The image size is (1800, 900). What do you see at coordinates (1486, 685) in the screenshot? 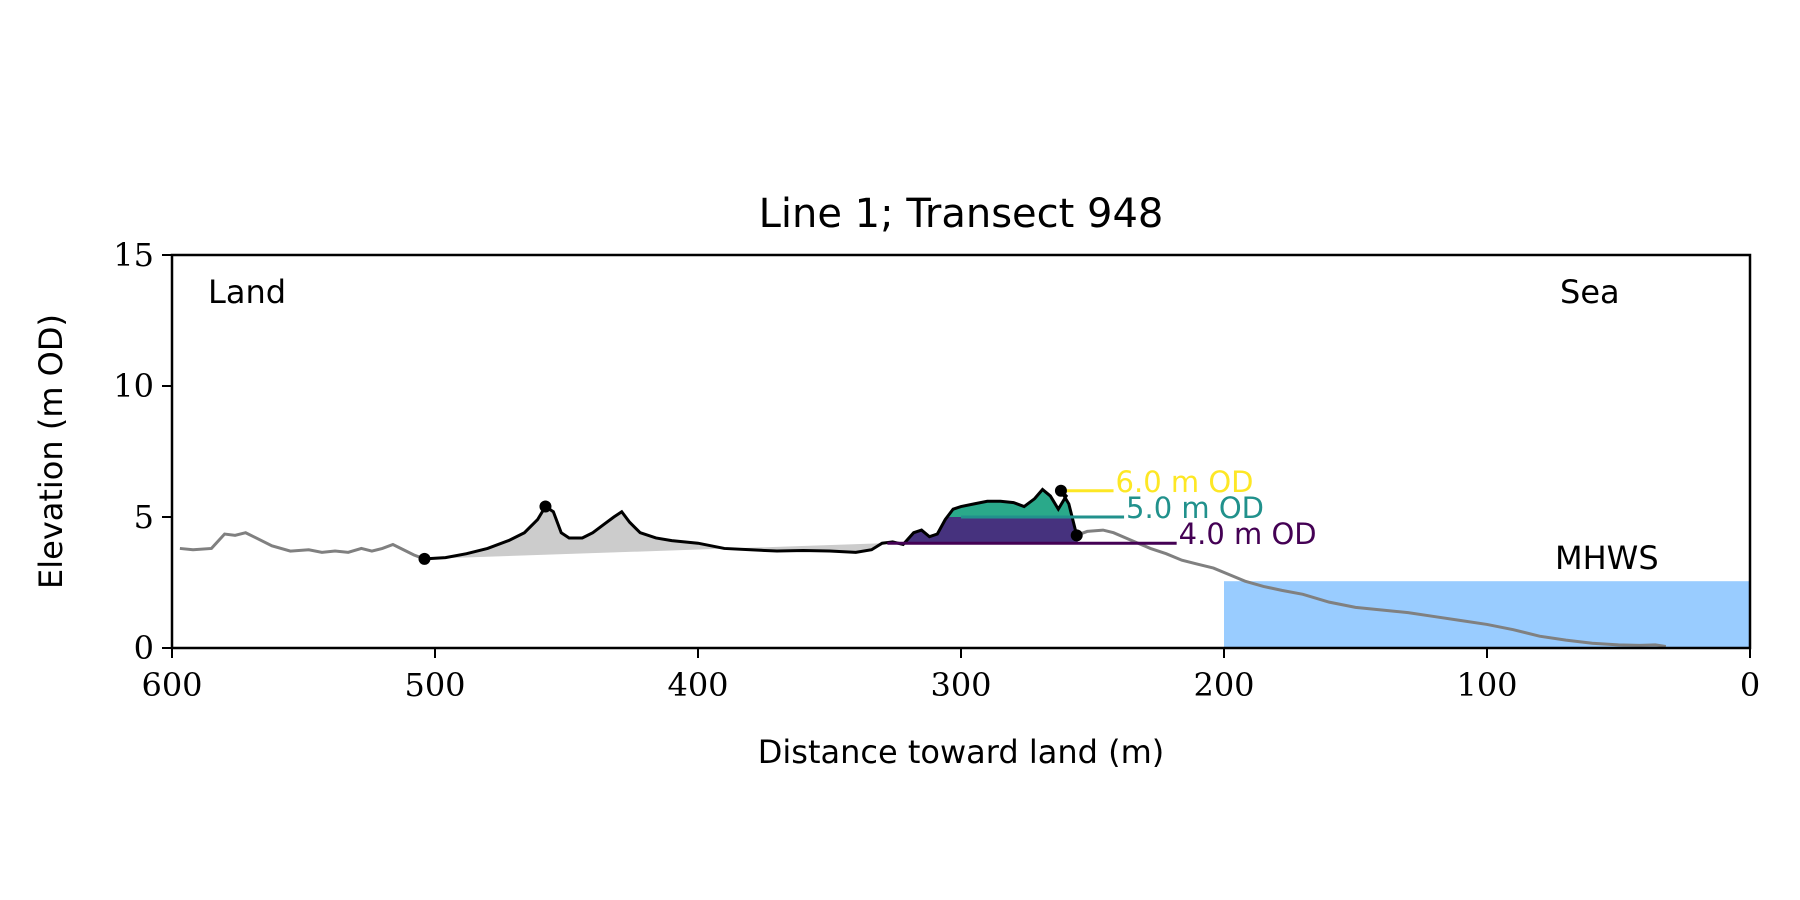
I see `x-tick-label: 100` at bounding box center [1486, 685].